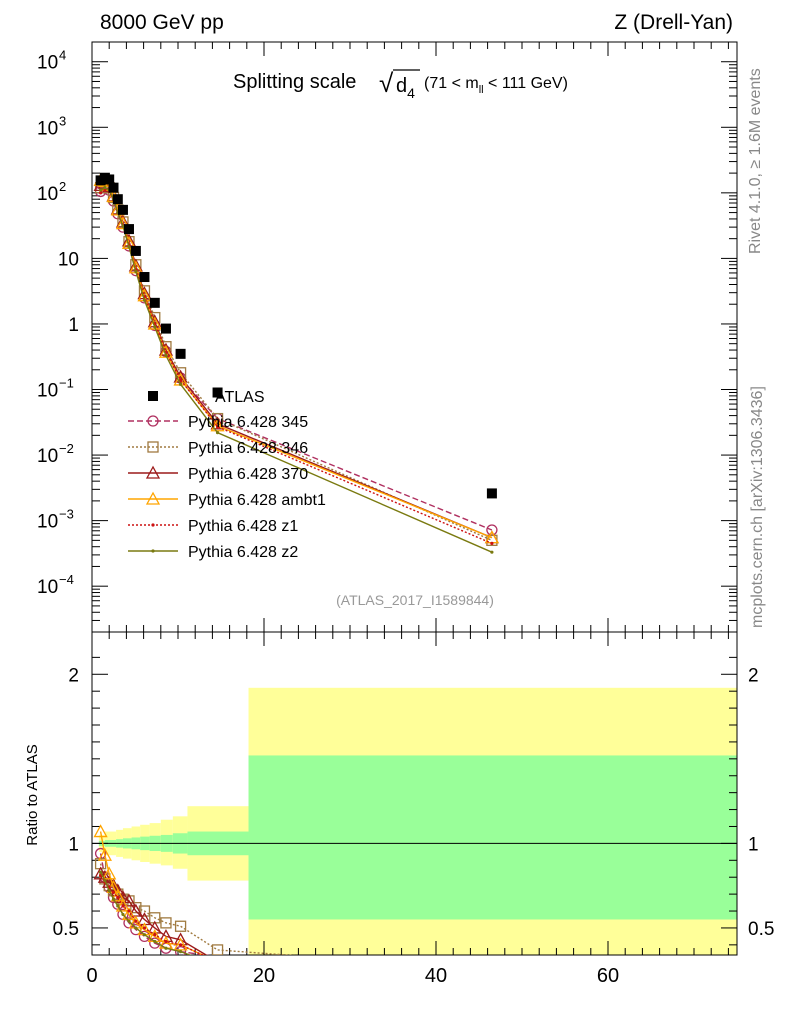 The width and height of the screenshot is (786, 1024). I want to click on y-tick-exponent: −3, so click(66, 514).